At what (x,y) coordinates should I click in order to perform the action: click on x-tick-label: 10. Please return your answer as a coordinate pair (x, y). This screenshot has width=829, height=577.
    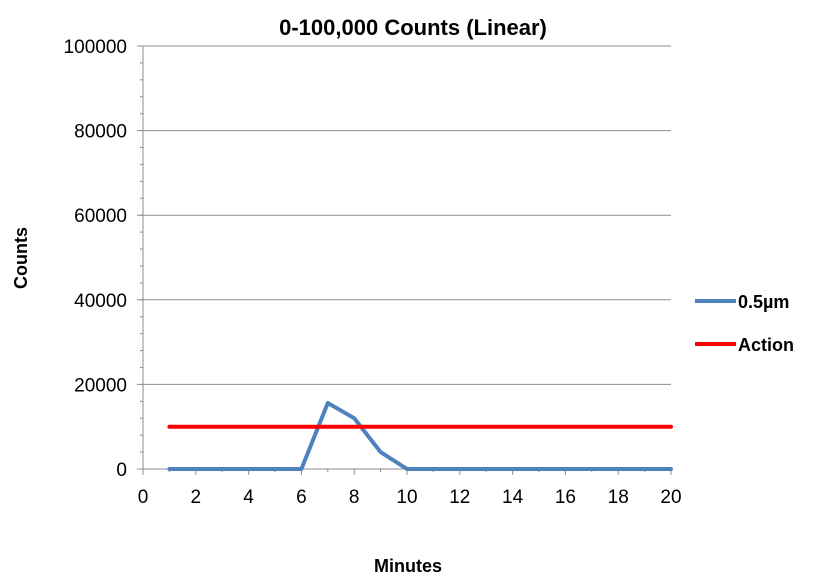
    Looking at the image, I should click on (406, 497).